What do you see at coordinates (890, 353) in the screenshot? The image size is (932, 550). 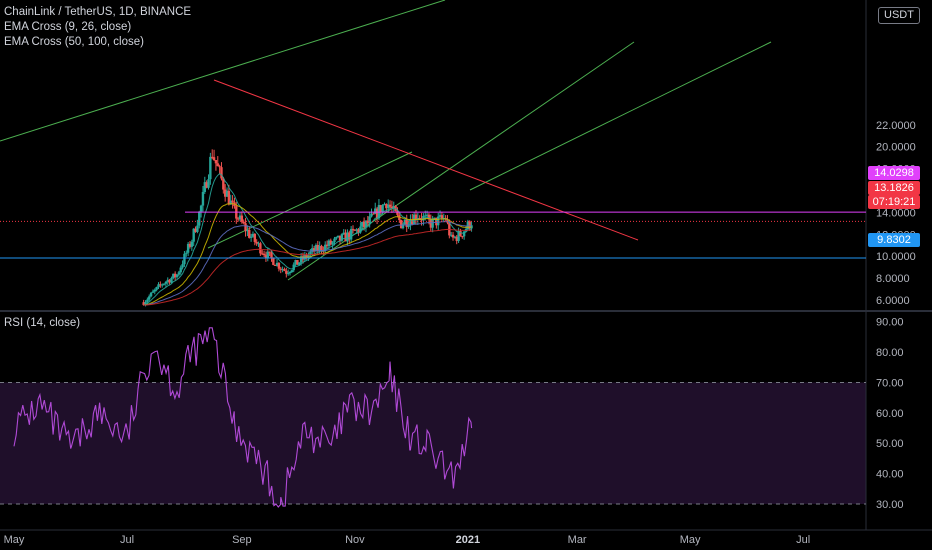 I see `rsi-tick-label: 80.00` at bounding box center [890, 353].